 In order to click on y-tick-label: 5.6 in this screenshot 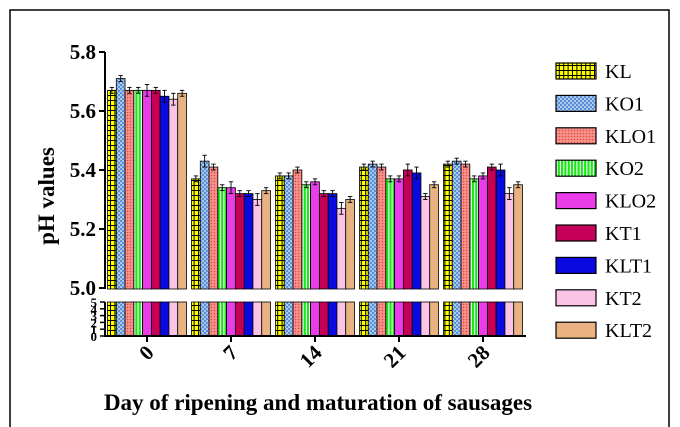, I will do `click(83, 111)`.